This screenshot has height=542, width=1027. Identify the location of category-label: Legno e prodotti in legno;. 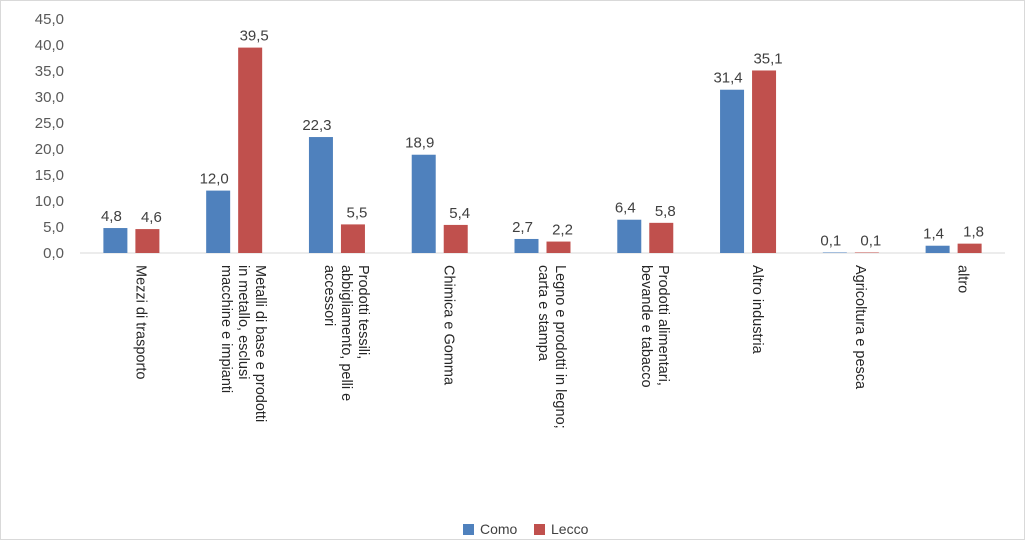
(560, 347).